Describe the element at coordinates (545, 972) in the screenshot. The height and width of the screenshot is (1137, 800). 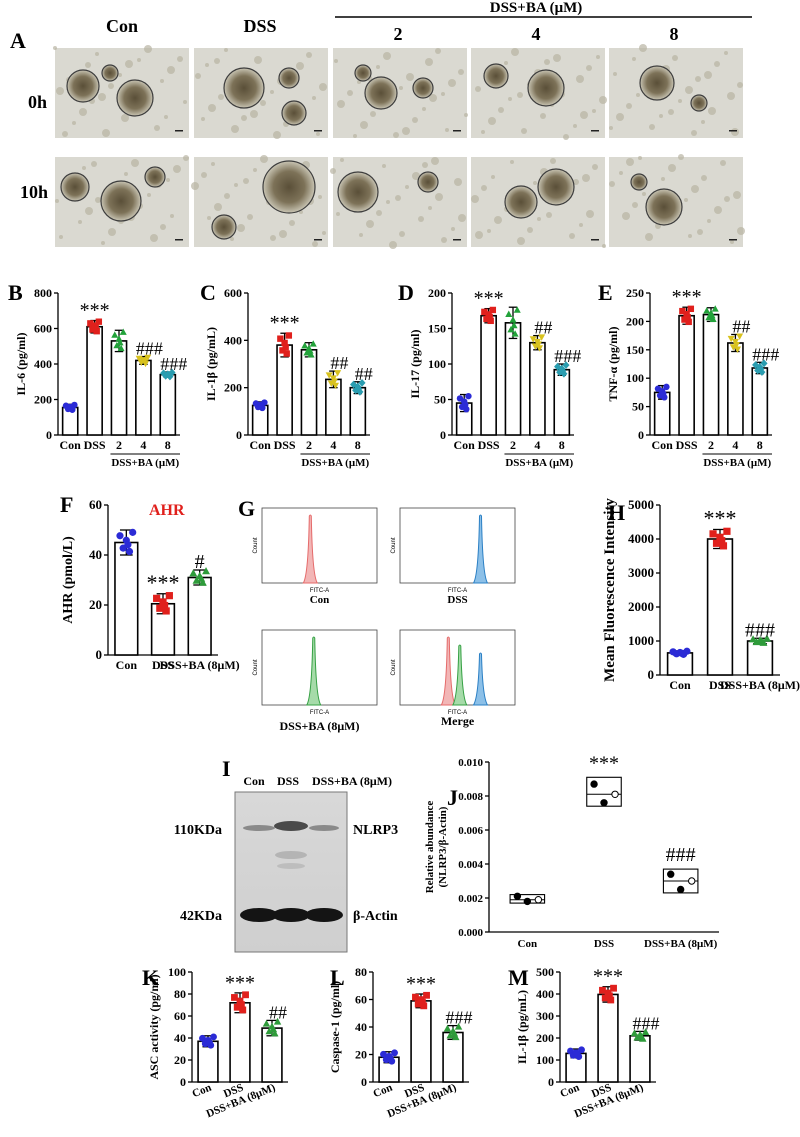
I see `y-tick-label: 500` at that location.